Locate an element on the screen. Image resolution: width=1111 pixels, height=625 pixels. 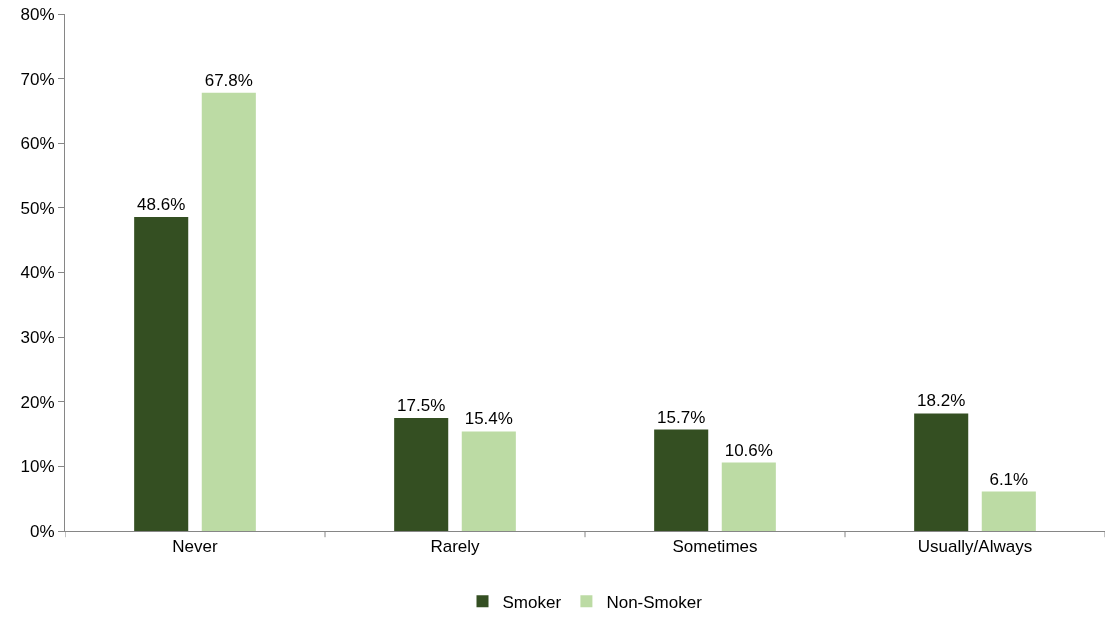
y-tick-label: 70% is located at coordinates (37, 79).